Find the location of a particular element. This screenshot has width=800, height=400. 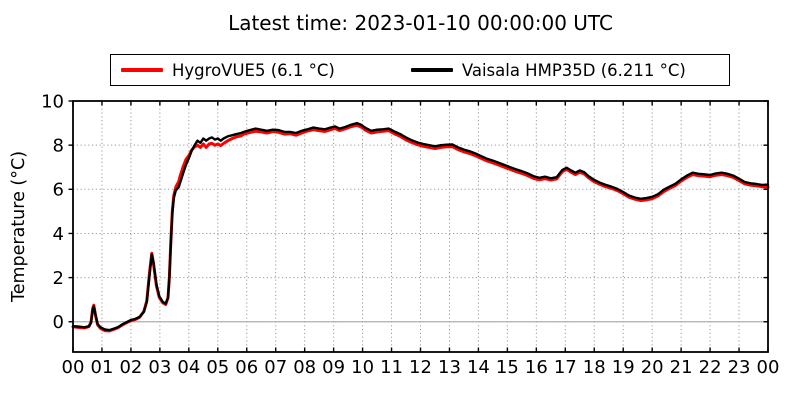

x-tick-label: 04 is located at coordinates (188, 367).